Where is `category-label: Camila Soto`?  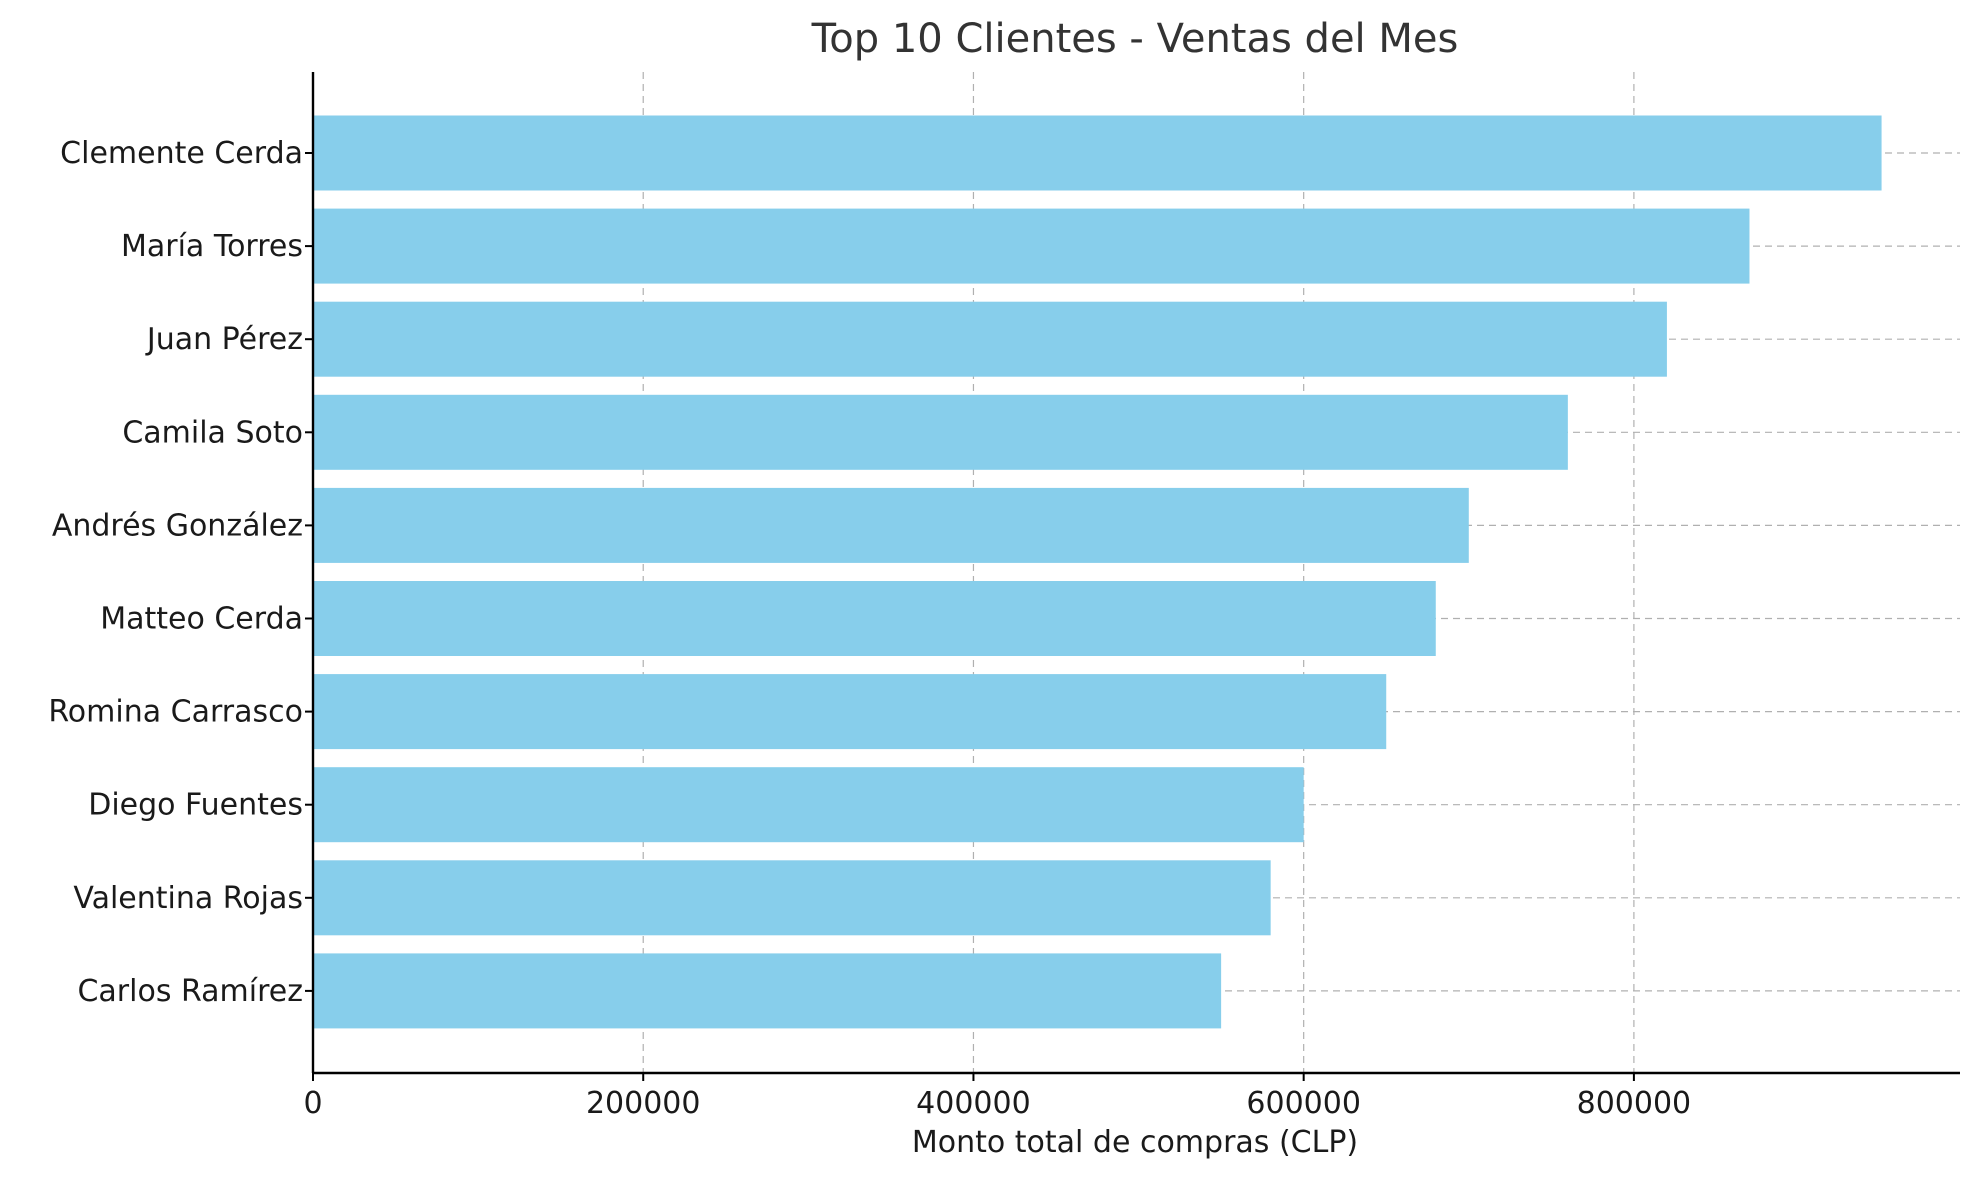 category-label: Camila Soto is located at coordinates (212, 432).